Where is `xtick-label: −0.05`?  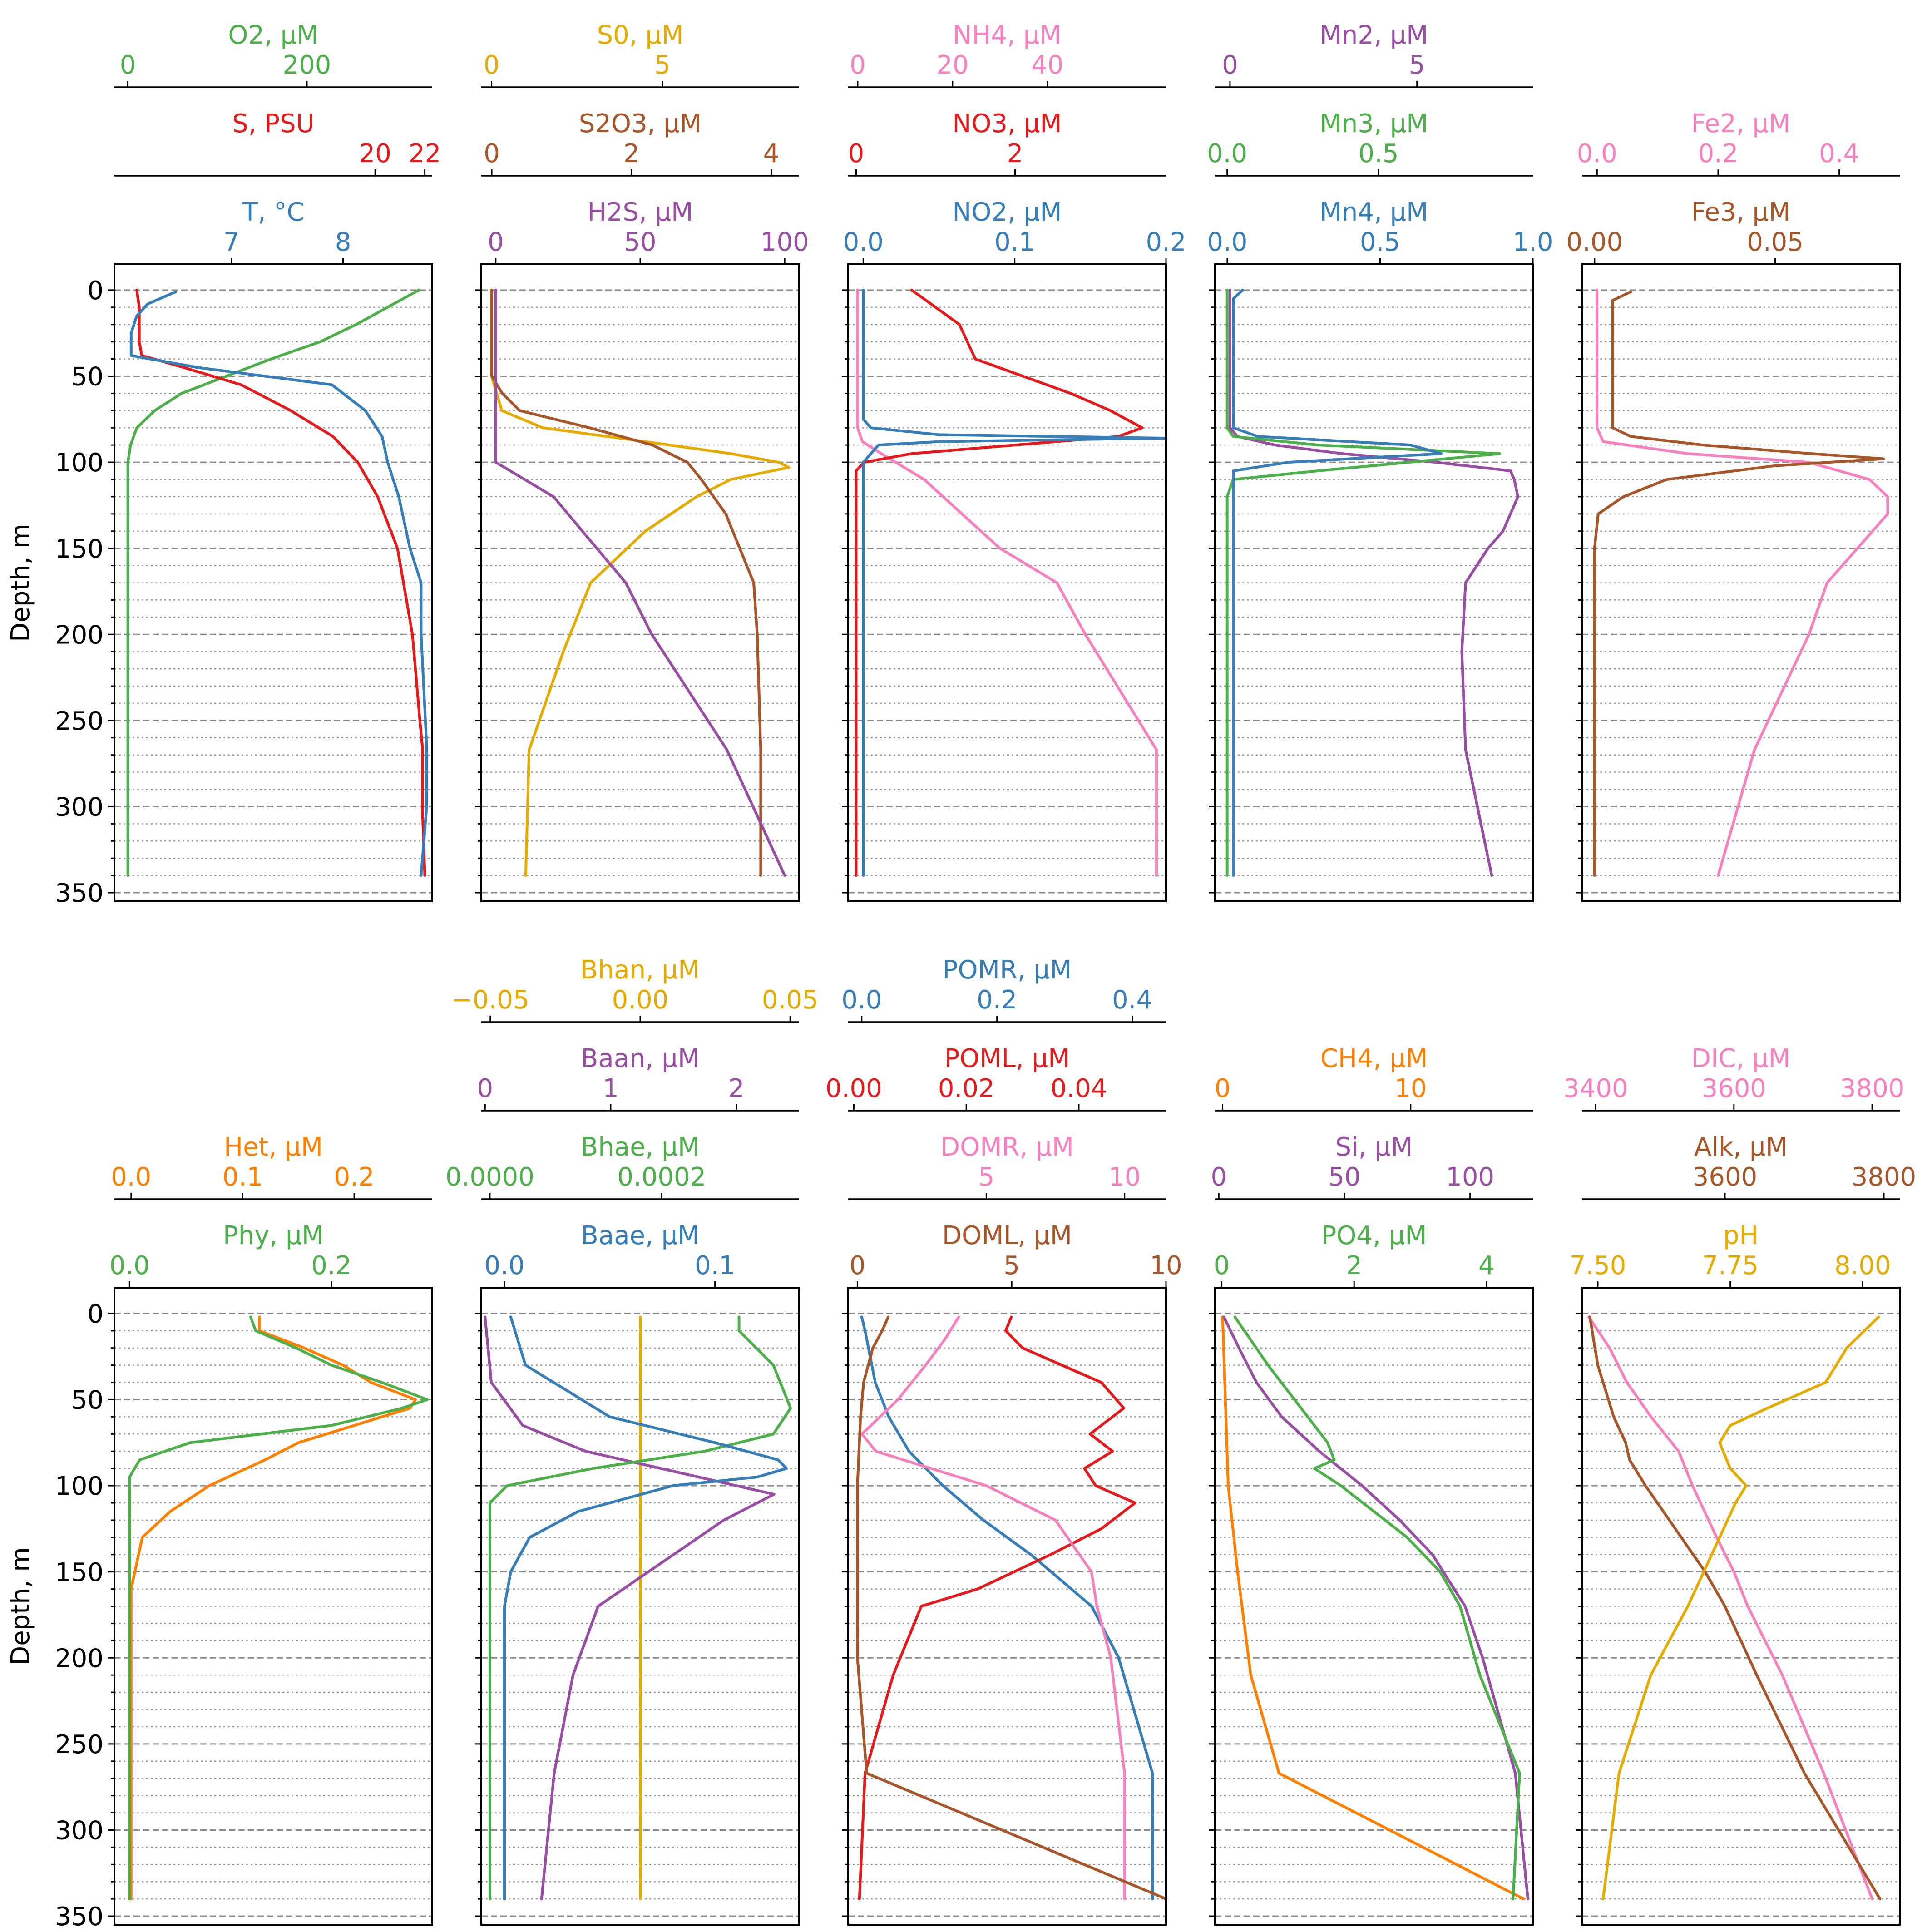
xtick-label: −0.05 is located at coordinates (490, 1000).